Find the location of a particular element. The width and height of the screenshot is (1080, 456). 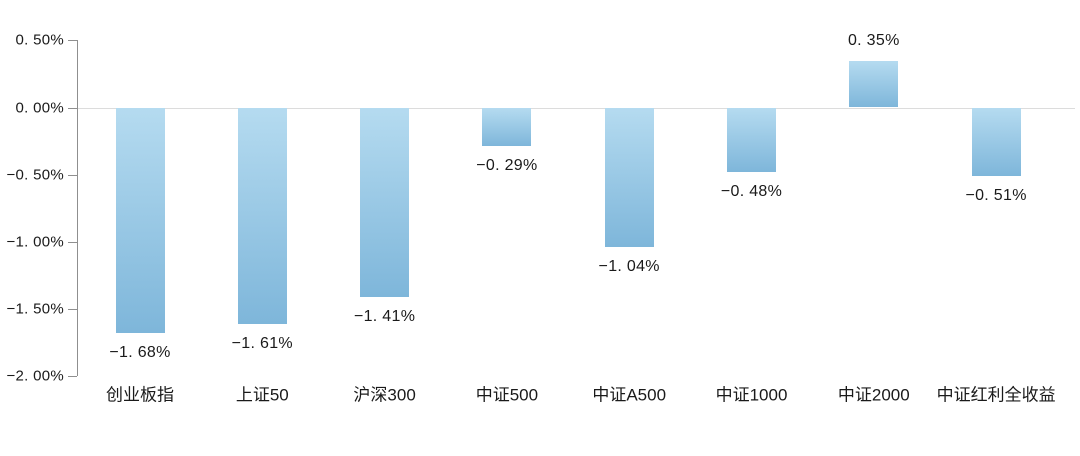

x-axis-category-label: 中证500 is located at coordinates (507, 395).